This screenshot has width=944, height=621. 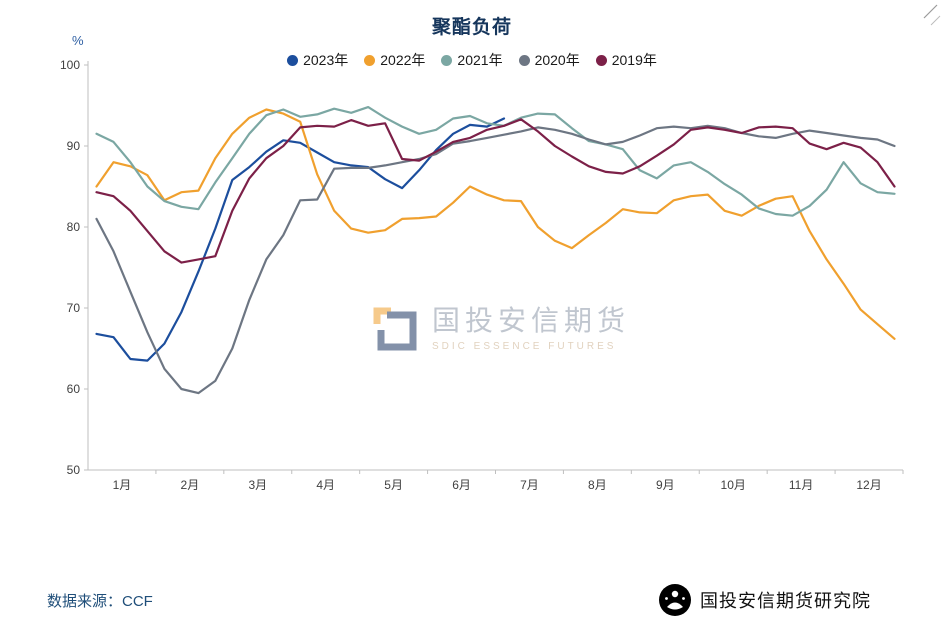 What do you see at coordinates (393, 485) in the screenshot?
I see `x-tick-label: 5月` at bounding box center [393, 485].